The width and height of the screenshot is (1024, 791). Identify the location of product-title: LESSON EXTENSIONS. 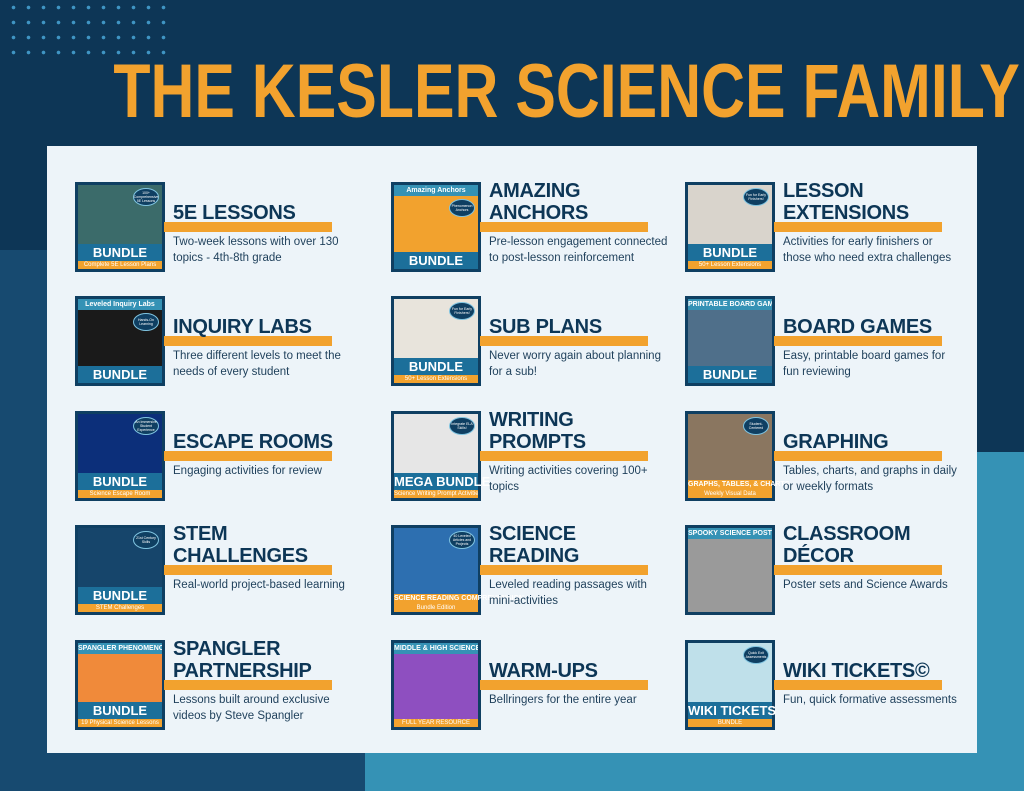
(846, 202).